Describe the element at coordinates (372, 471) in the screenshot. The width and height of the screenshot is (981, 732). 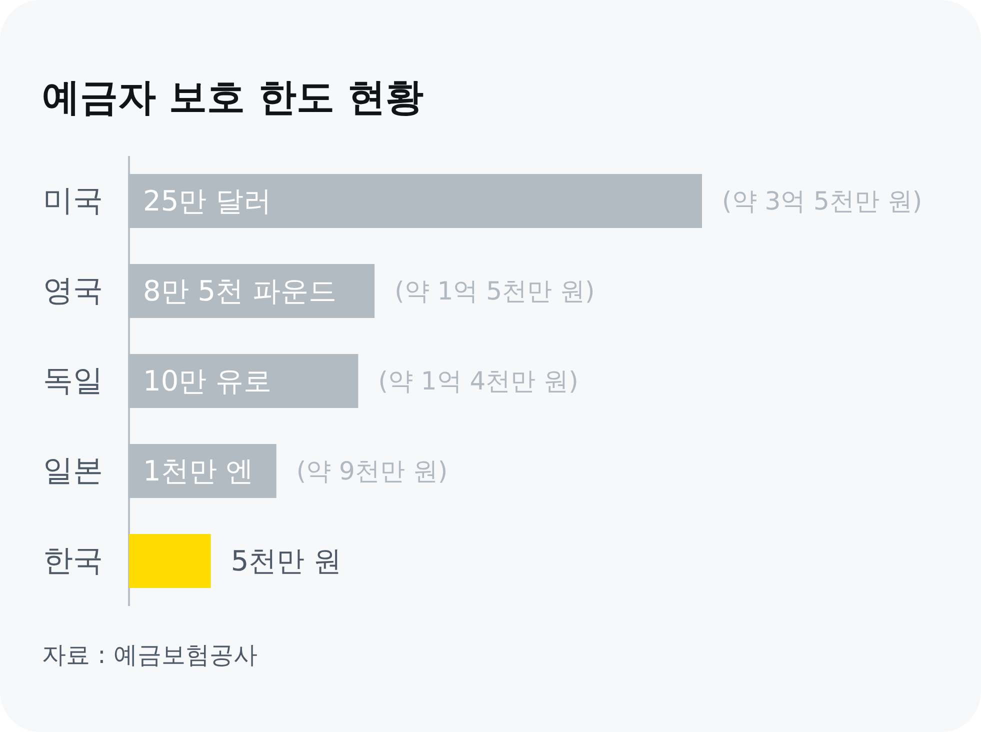
I see `data-label: (약 9천만 원)` at that location.